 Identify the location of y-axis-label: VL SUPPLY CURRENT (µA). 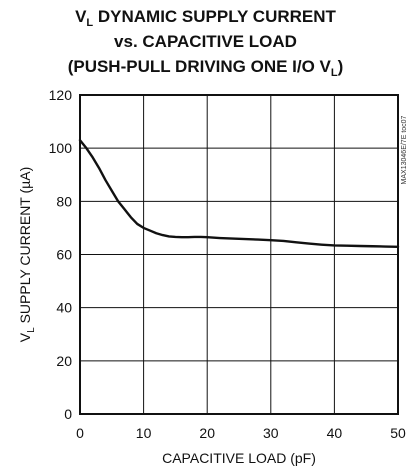
(27, 254).